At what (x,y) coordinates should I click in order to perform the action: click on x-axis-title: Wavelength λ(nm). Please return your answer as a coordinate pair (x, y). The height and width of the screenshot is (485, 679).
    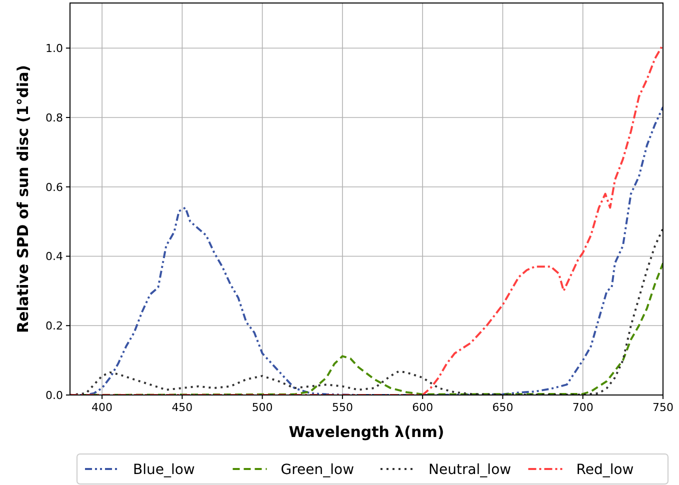
    Looking at the image, I should click on (366, 432).